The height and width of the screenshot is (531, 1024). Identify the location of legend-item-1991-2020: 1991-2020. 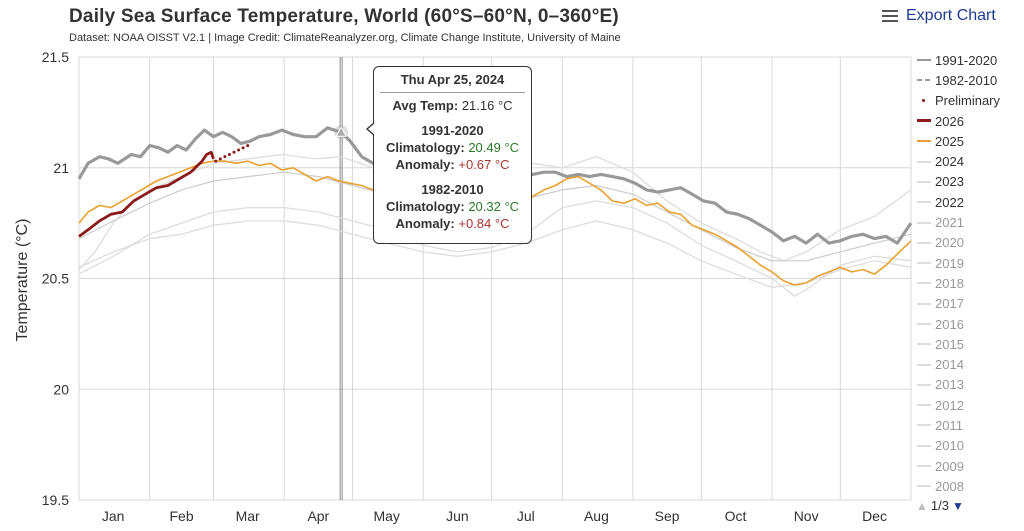
(970, 60).